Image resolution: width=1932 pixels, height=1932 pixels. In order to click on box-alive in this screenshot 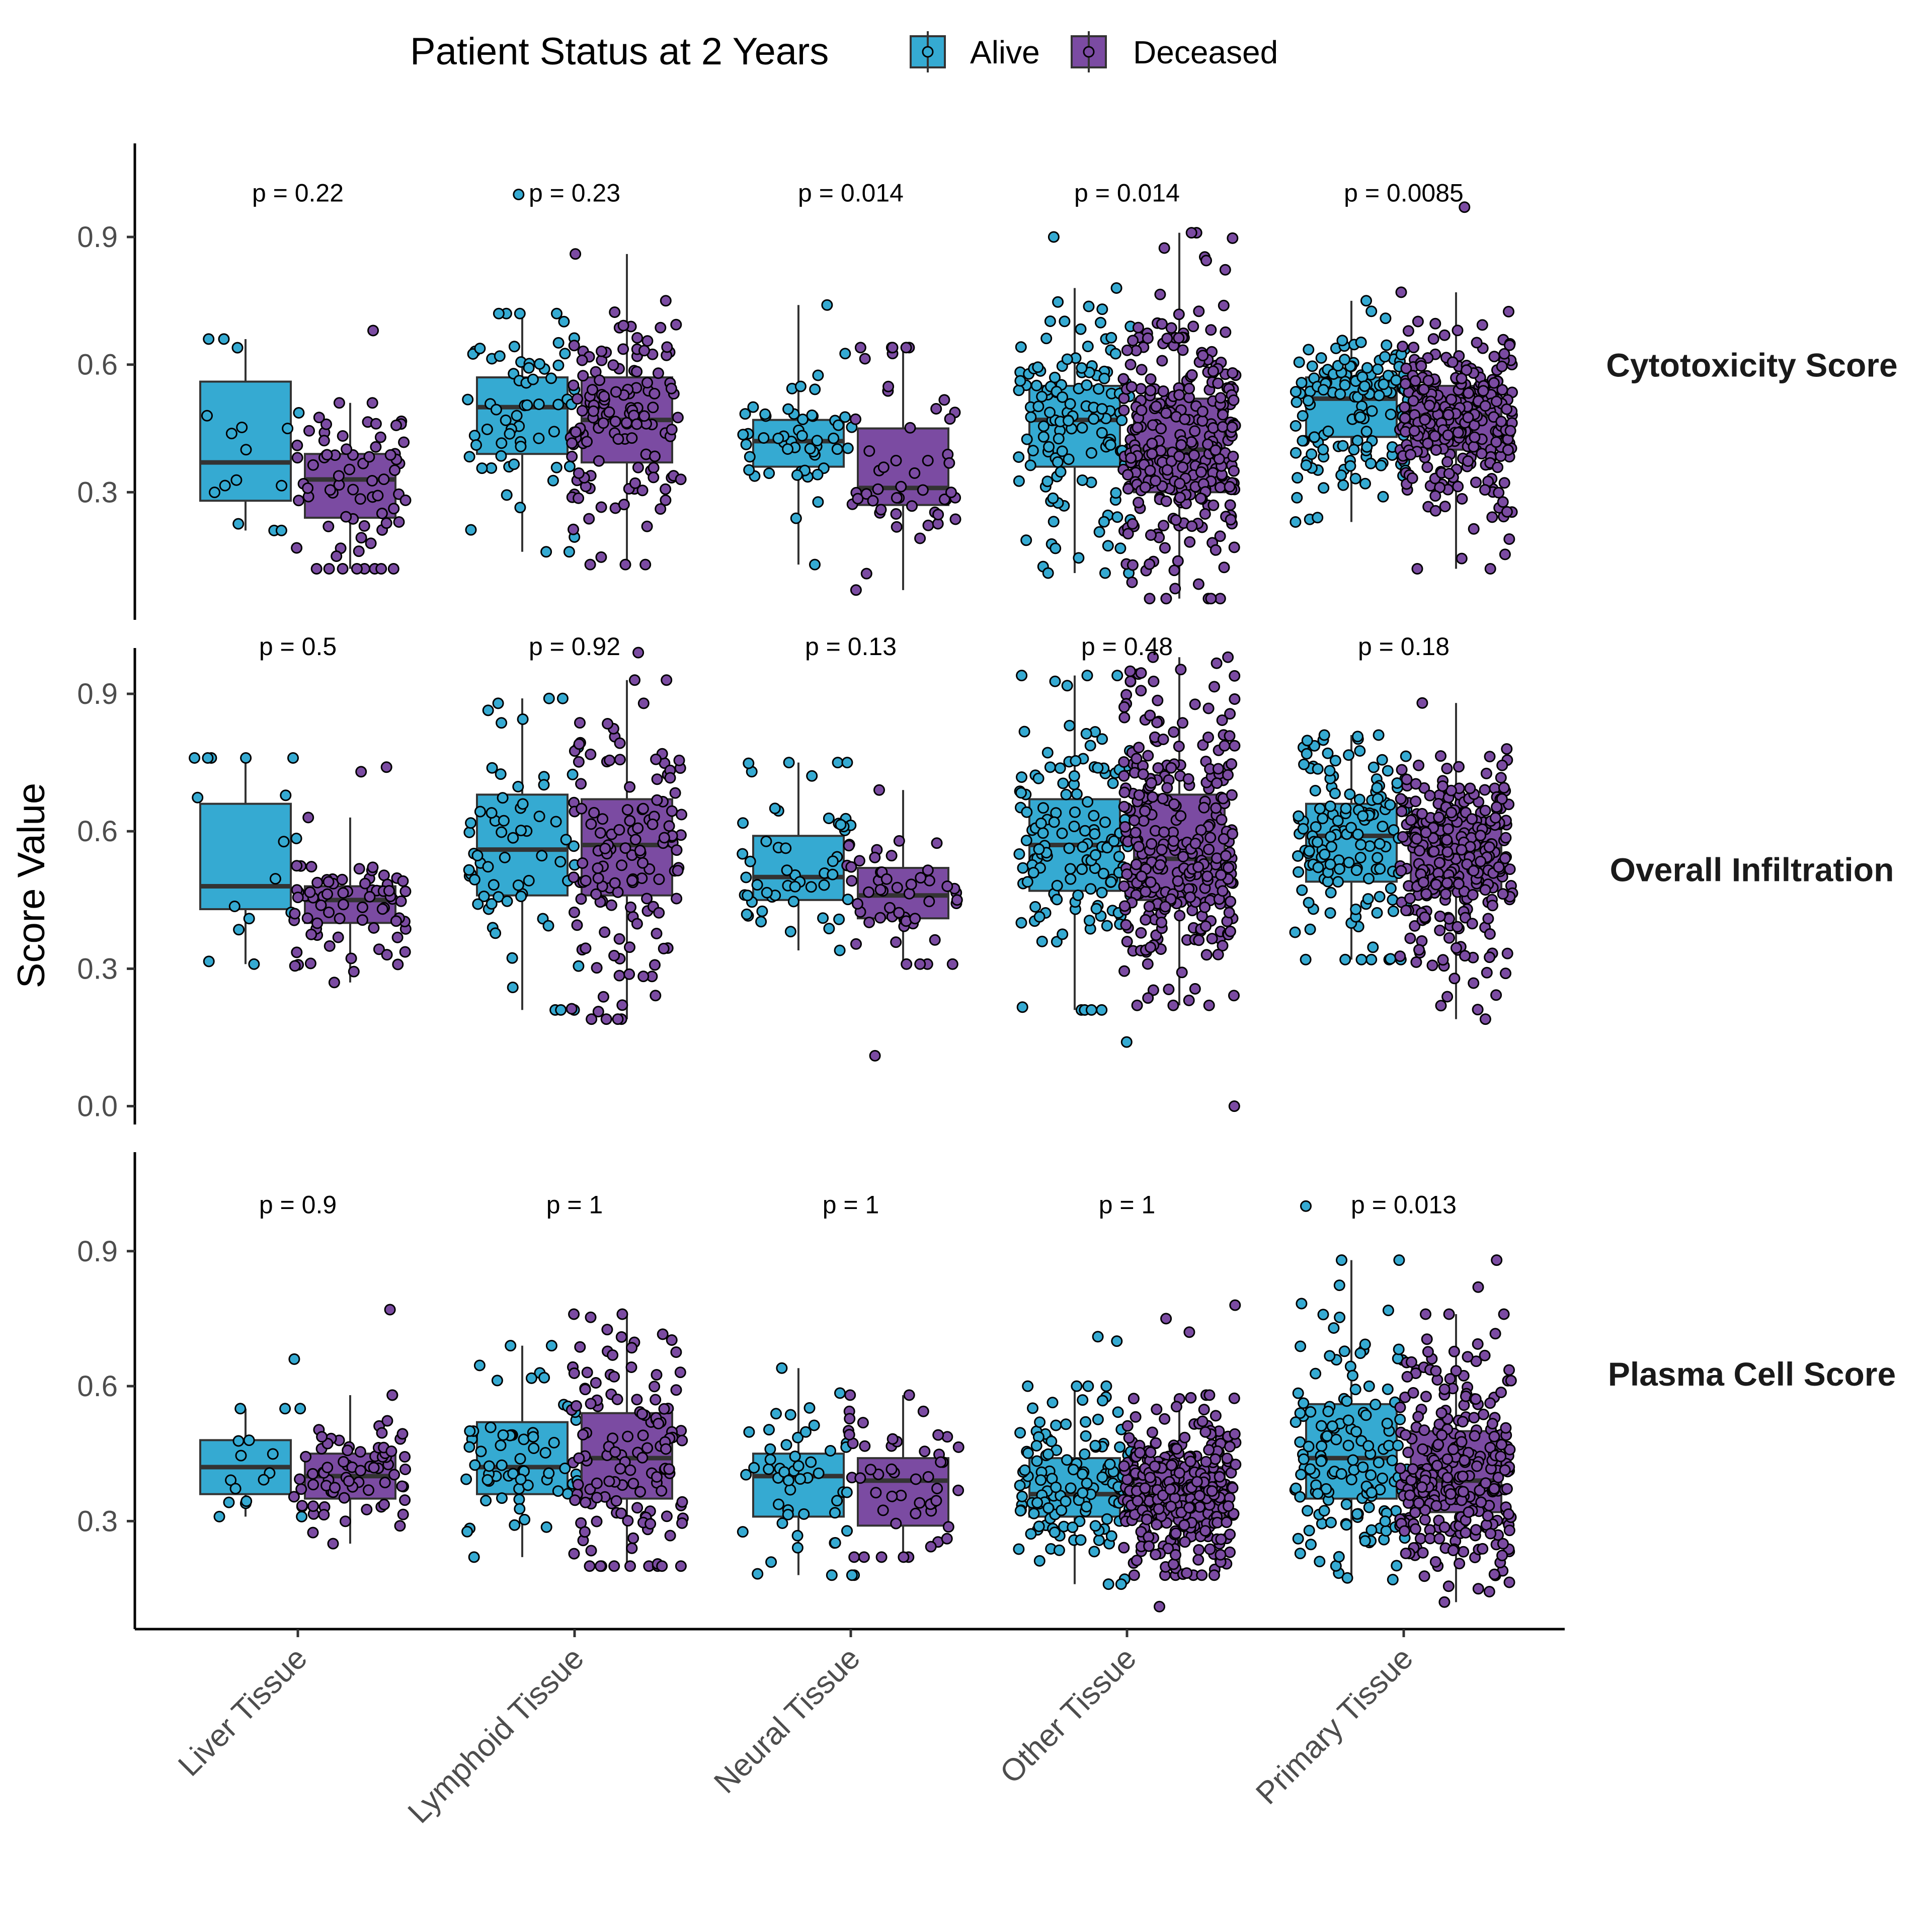, I will do `click(798, 435)`.